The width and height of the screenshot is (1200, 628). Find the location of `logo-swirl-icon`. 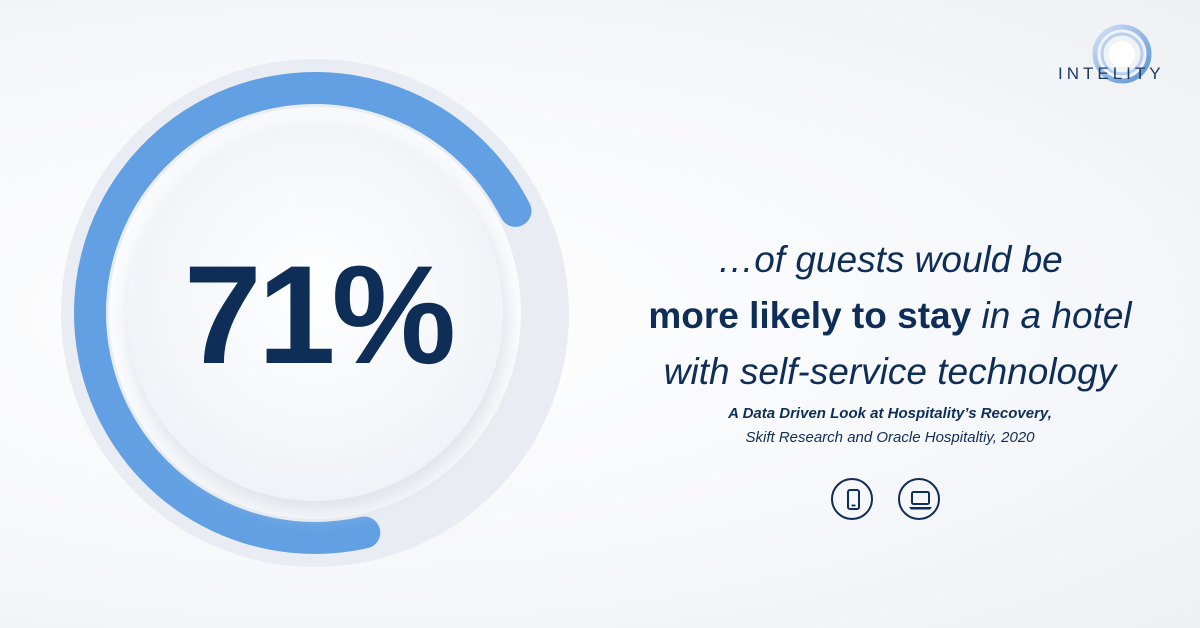

logo-swirl-icon is located at coordinates (1122, 54).